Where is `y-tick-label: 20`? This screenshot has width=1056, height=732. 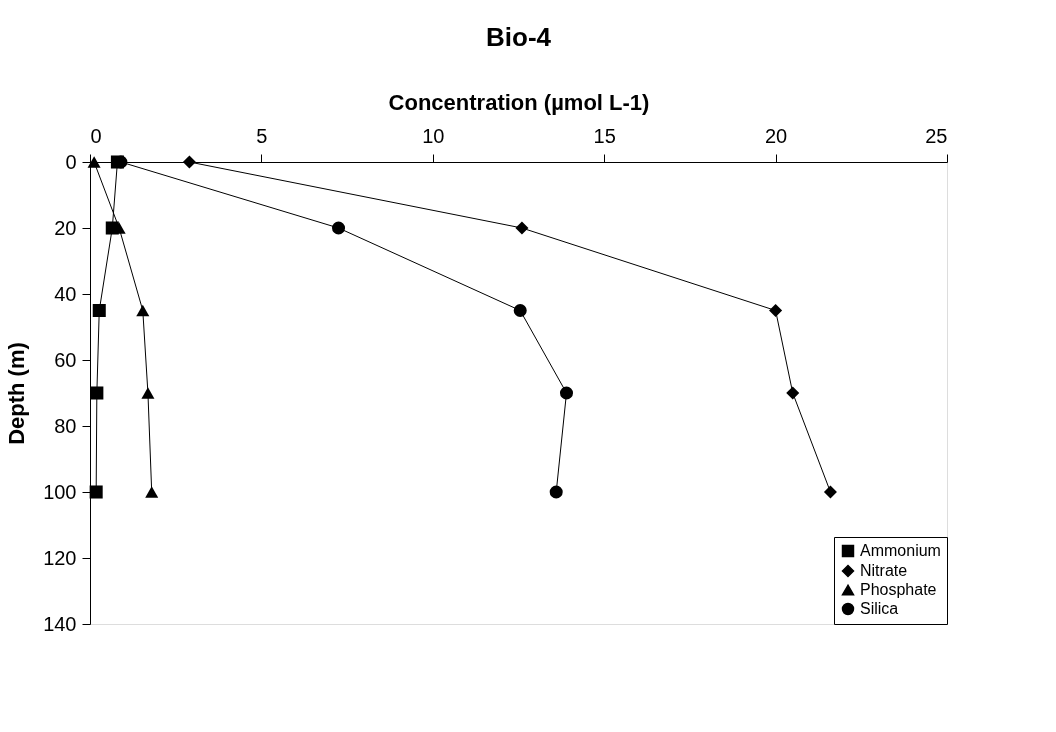 y-tick-label: 20 is located at coordinates (65, 227).